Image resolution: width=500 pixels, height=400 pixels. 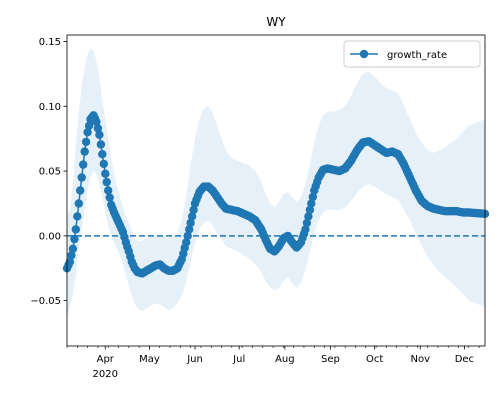 I want to click on legend-box, so click(x=412, y=54).